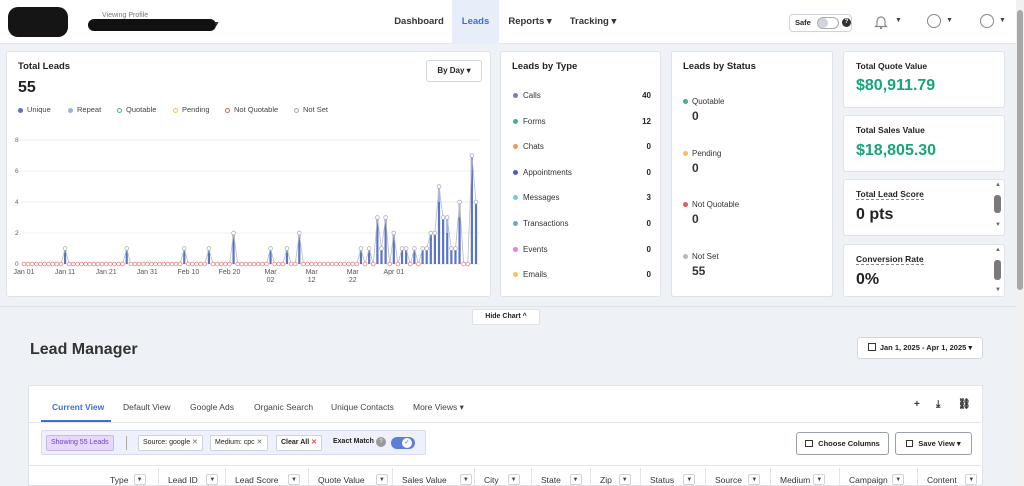 This screenshot has width=1024, height=486. Describe the element at coordinates (475, 22) in the screenshot. I see `nav-leads: Leads` at that location.